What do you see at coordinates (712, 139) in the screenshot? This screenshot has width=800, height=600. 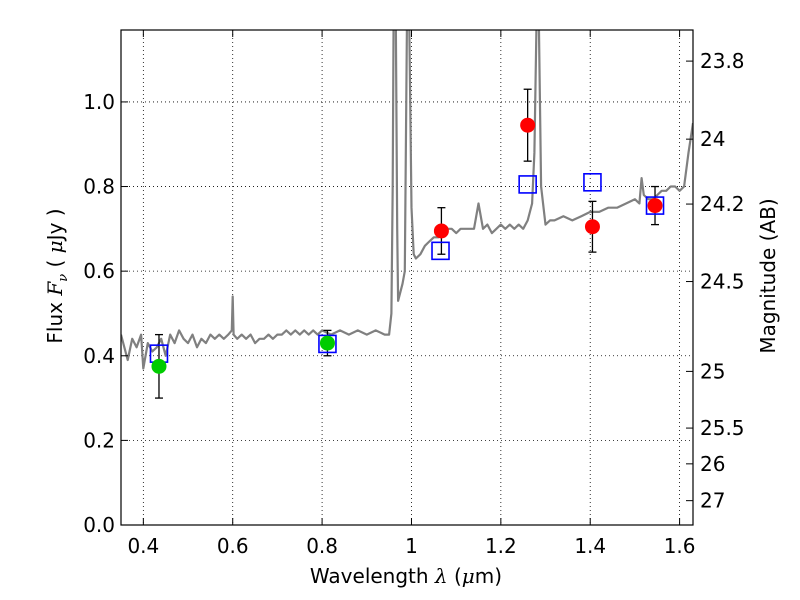 I see `y2-tick-label: 24` at bounding box center [712, 139].